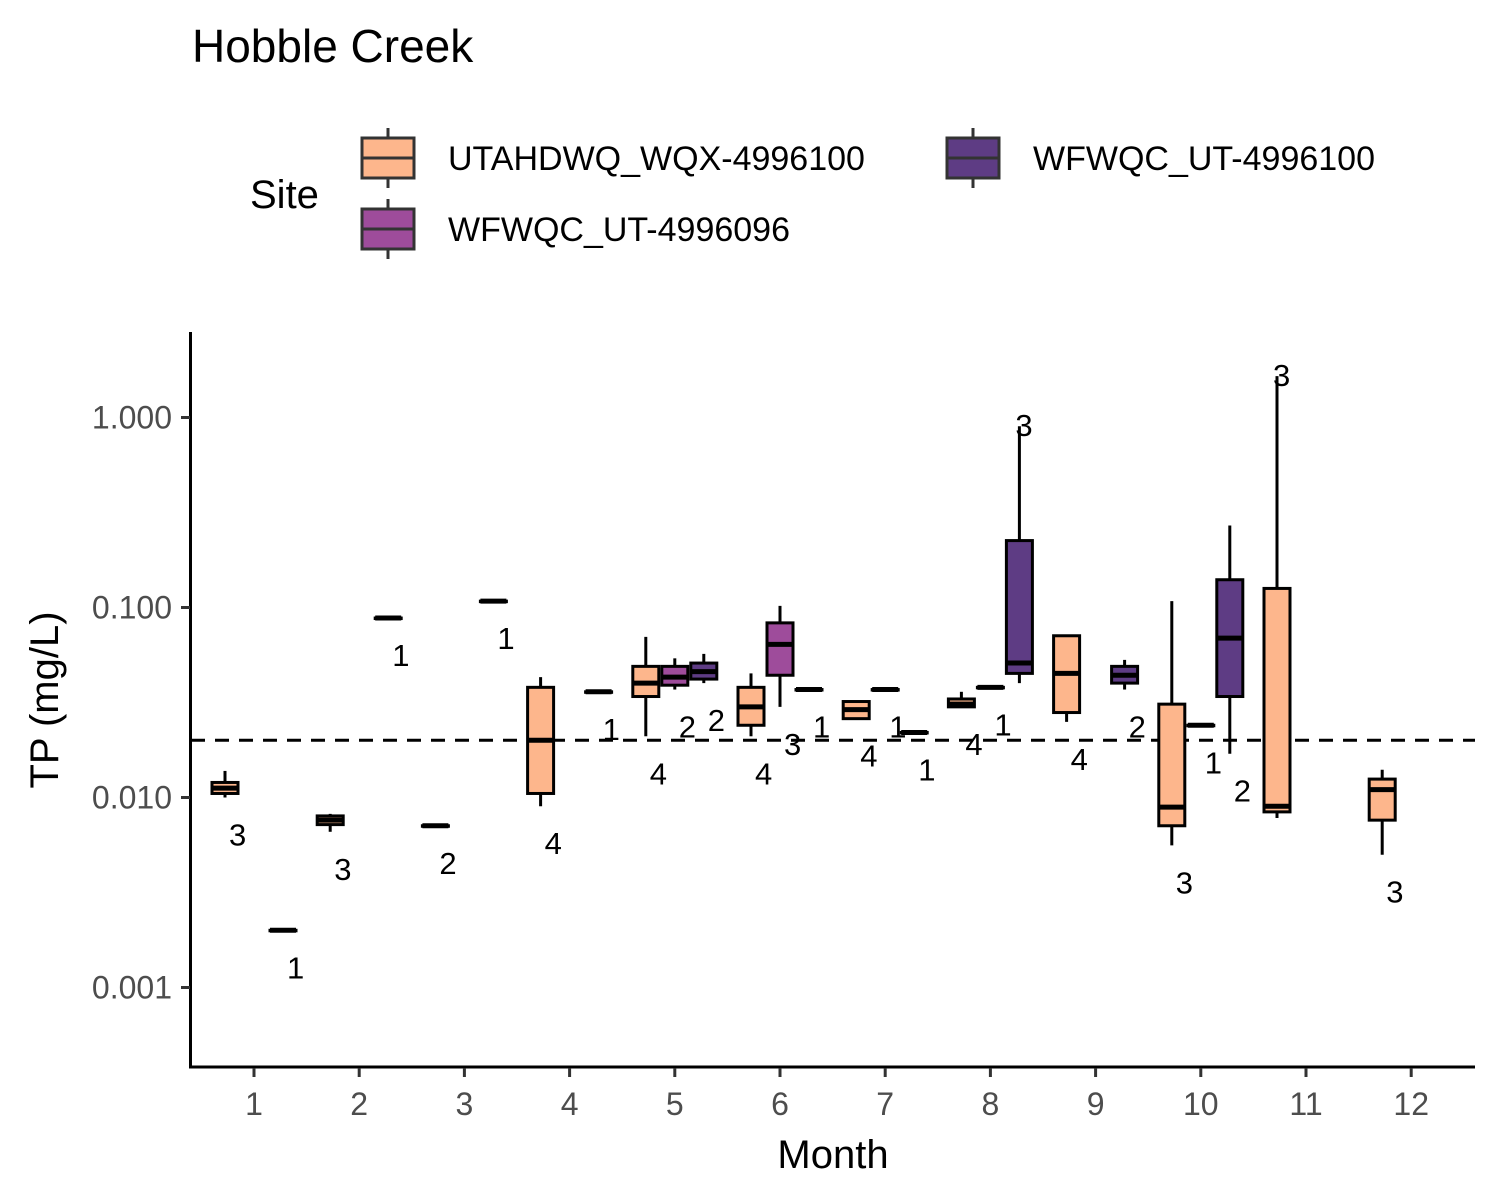 The width and height of the screenshot is (1500, 1200). What do you see at coordinates (991, 1104) in the screenshot?
I see `x-tick-label: 8` at bounding box center [991, 1104].